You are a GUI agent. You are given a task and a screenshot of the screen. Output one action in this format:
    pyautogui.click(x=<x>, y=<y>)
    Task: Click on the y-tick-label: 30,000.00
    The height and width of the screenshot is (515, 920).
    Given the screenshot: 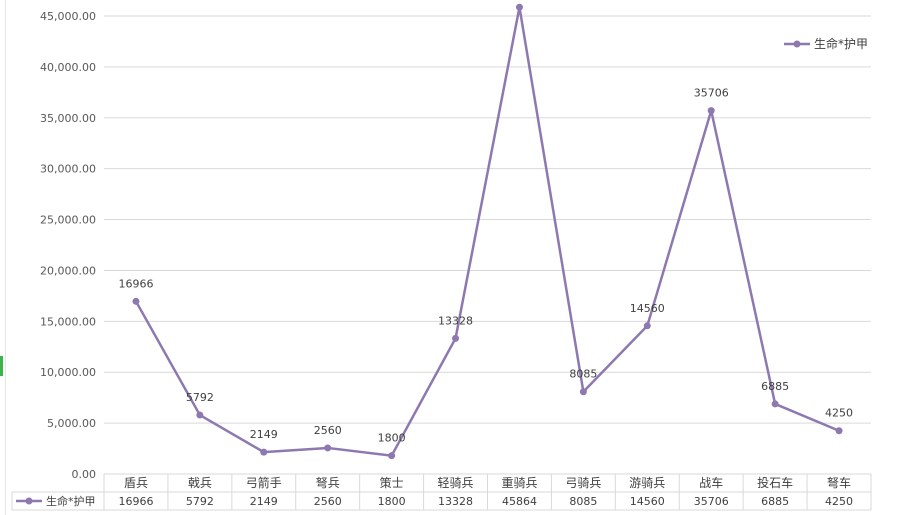 What is the action you would take?
    pyautogui.click(x=68, y=169)
    